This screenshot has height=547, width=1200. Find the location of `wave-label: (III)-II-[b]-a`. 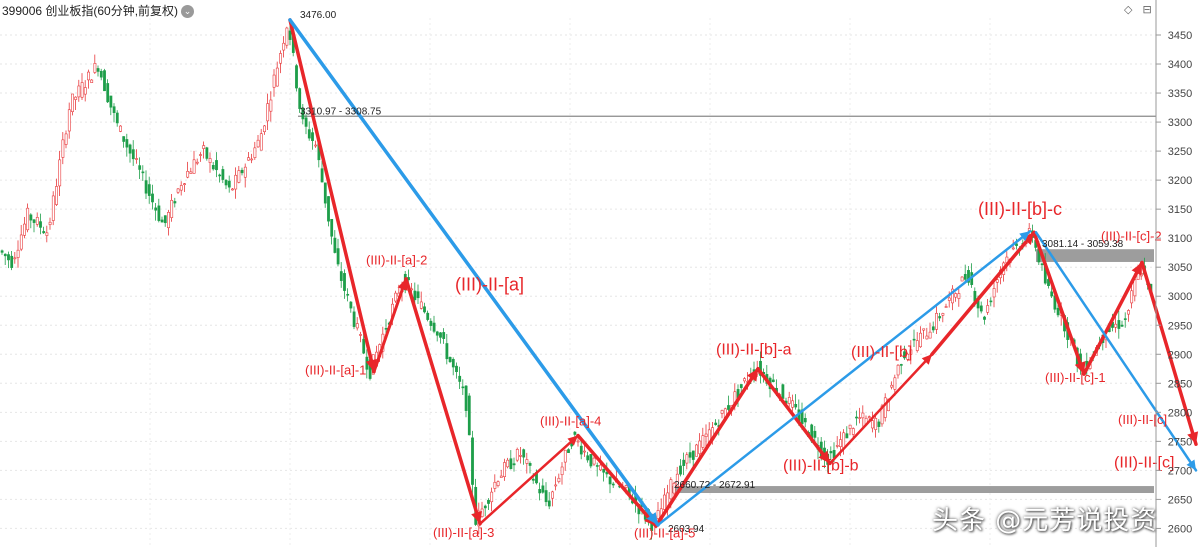

wave-label: (III)-II-[b]-a is located at coordinates (754, 349).